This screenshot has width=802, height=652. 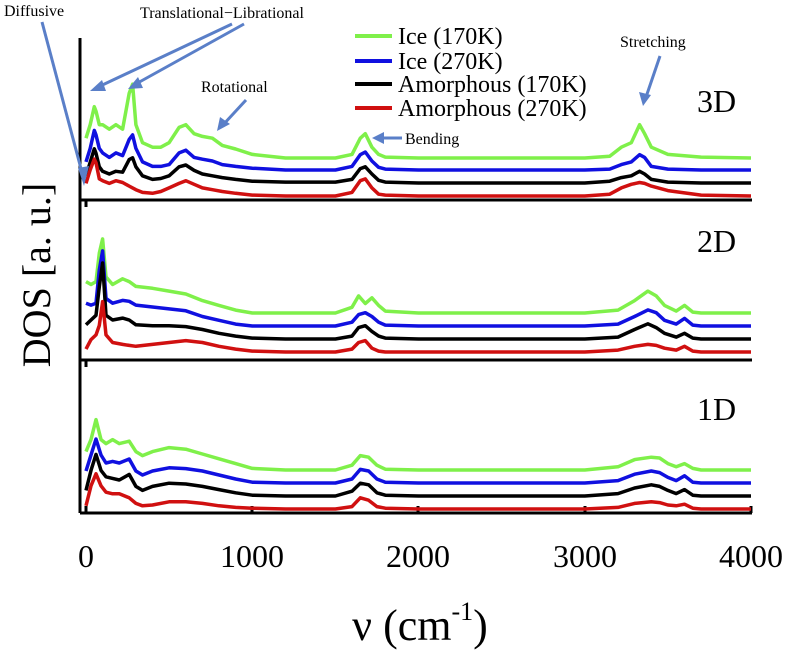 I want to click on x-axis-label-main: ν (cm, so click(x=401, y=625).